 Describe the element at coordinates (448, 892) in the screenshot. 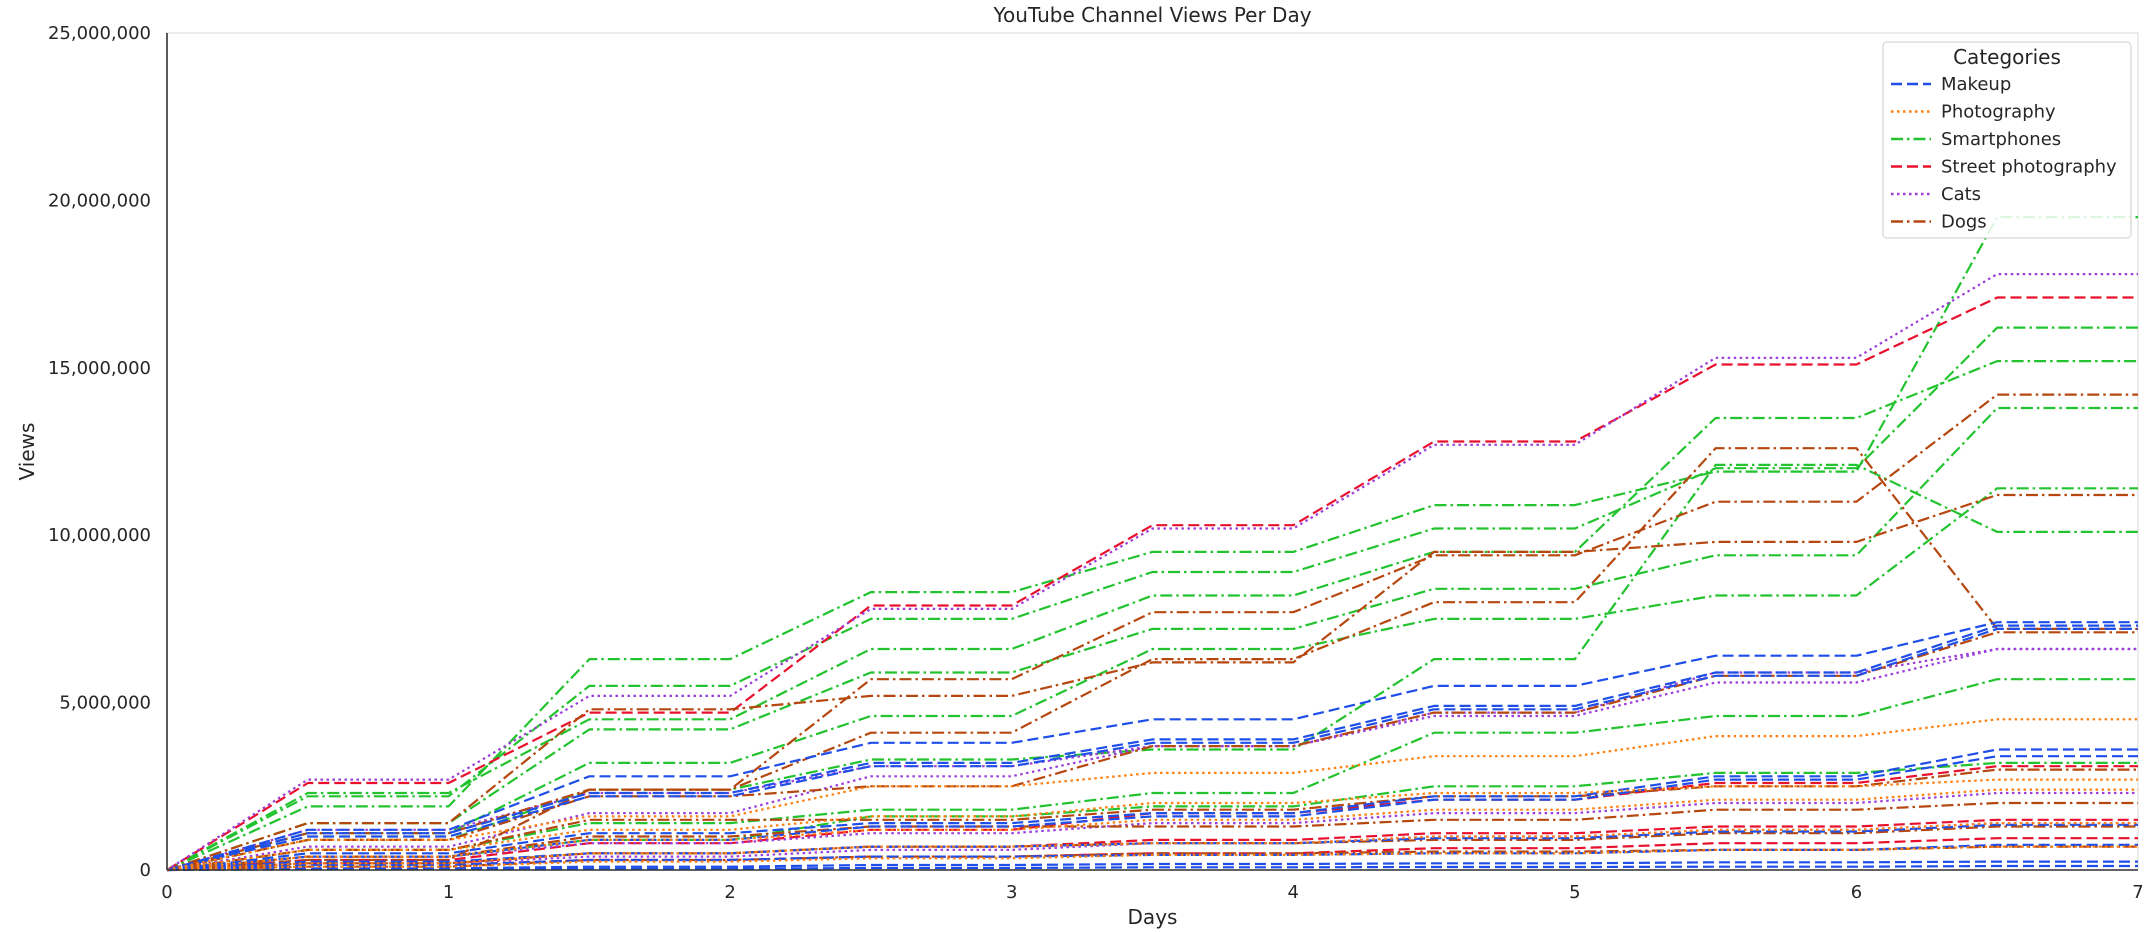

I see `x-tick-label: 1` at that location.